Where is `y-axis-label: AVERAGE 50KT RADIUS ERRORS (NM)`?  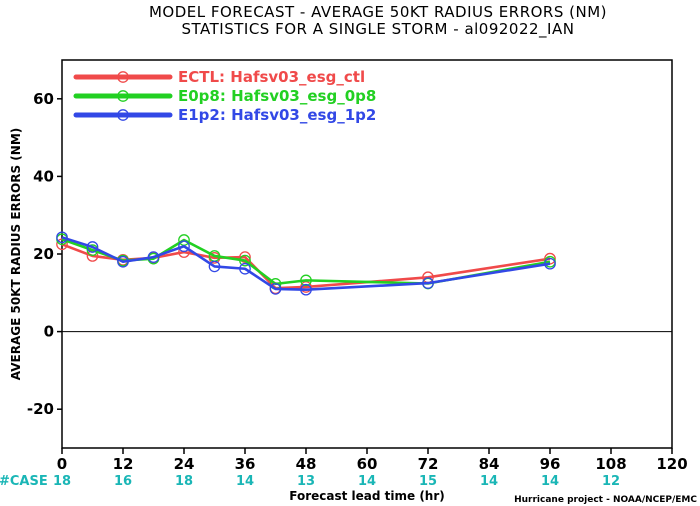
y-axis-label: AVERAGE 50KT RADIUS ERRORS (NM) is located at coordinates (16, 254).